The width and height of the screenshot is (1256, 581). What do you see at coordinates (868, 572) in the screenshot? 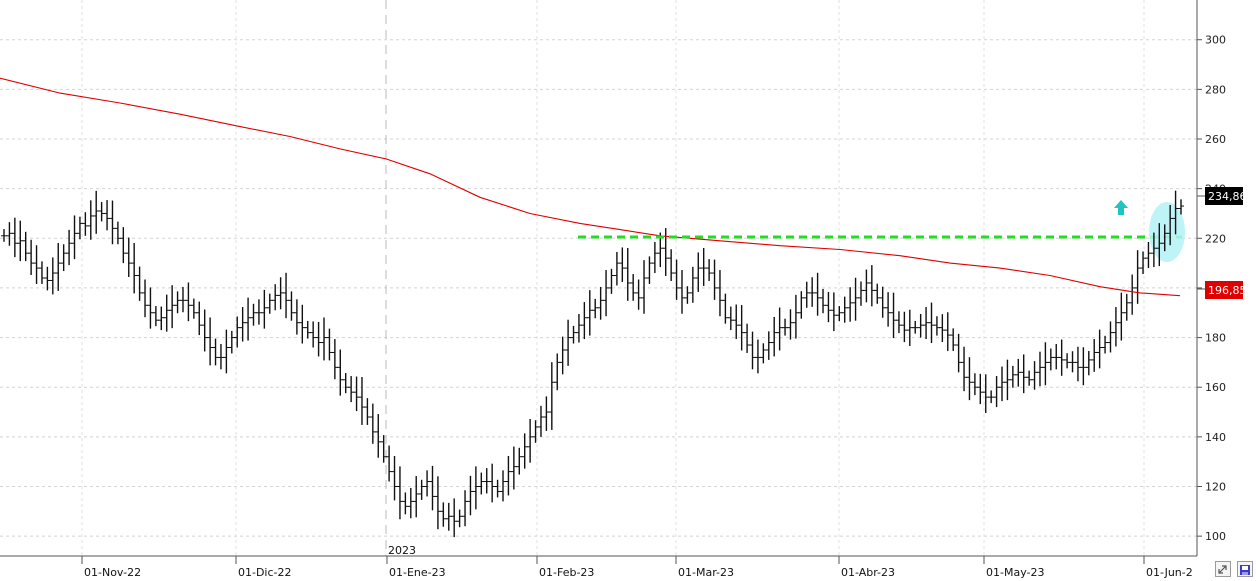
I see `x-tick-label: 01-Abr-23` at bounding box center [868, 572].